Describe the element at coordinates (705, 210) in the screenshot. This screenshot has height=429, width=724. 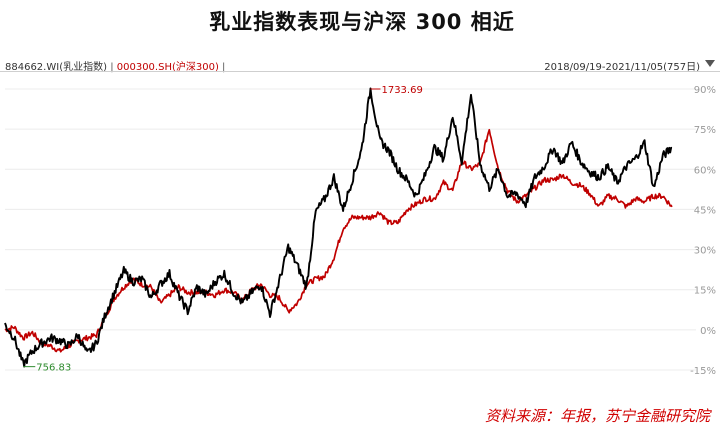
I see `y-tick-label: 45%` at that location.